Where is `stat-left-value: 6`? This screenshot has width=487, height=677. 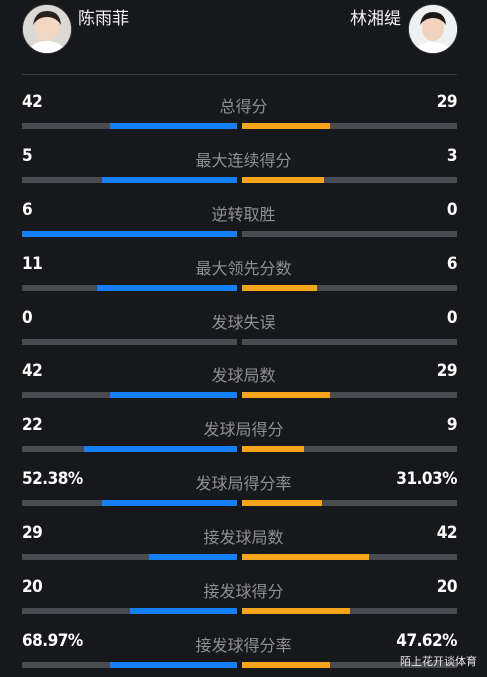
stat-left-value: 6 is located at coordinates (27, 209).